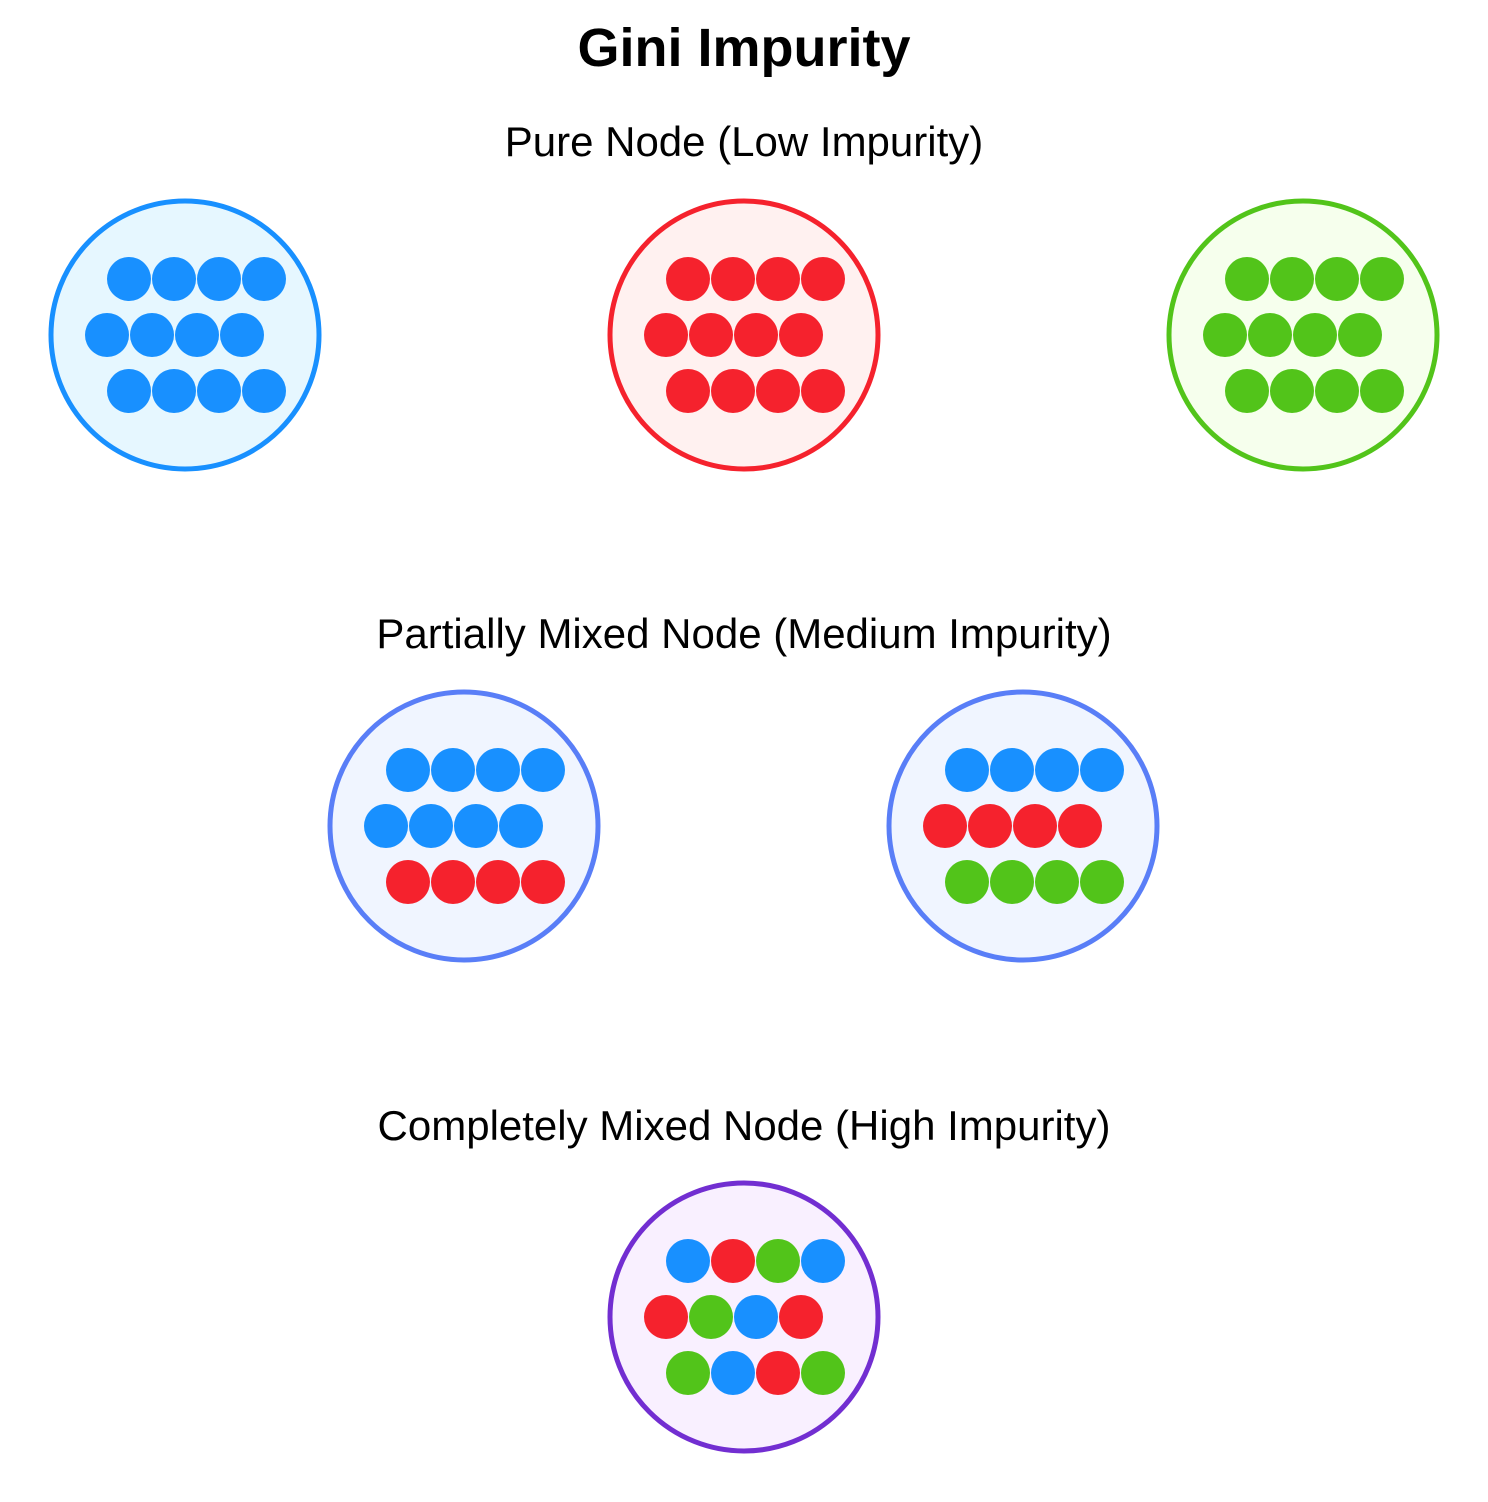  I want to click on completely-mixed-nodes-group, so click(744, 1317).